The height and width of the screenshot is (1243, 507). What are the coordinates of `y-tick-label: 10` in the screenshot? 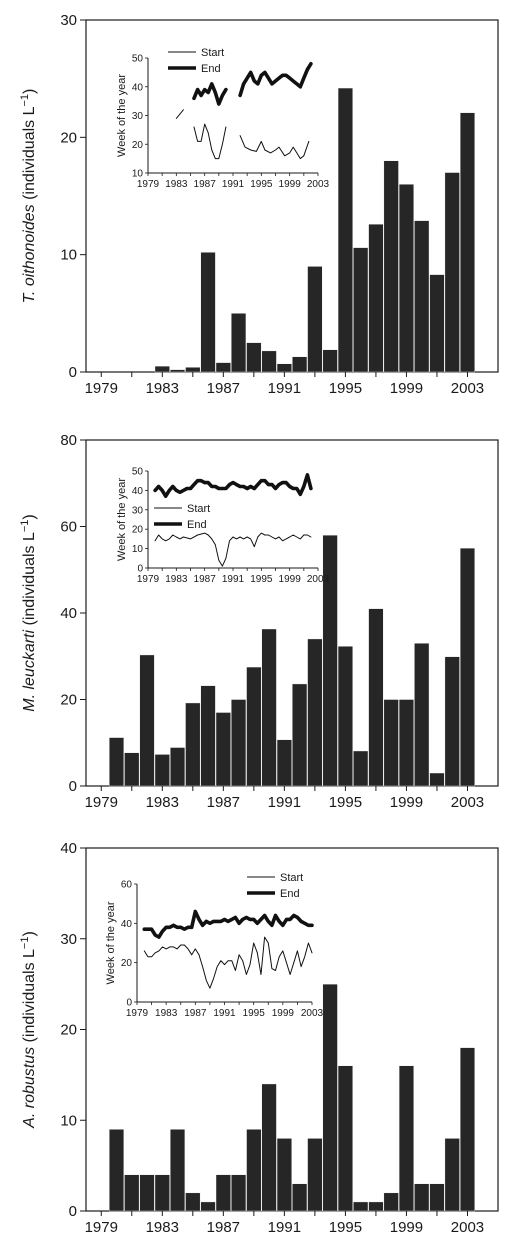 It's located at (68, 255).